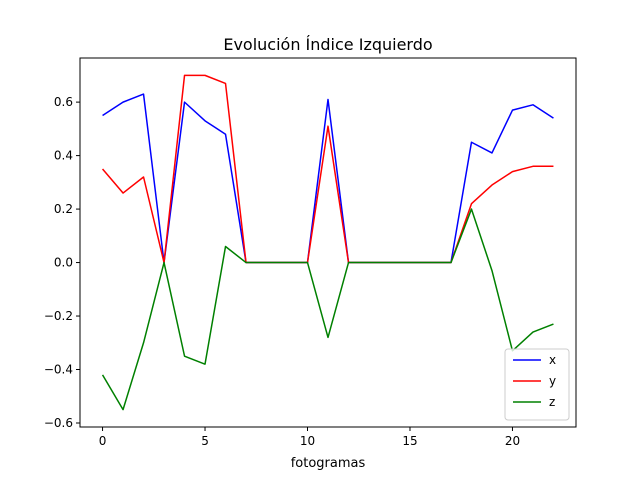  I want to click on x-tick-label-4: 20, so click(512, 441).